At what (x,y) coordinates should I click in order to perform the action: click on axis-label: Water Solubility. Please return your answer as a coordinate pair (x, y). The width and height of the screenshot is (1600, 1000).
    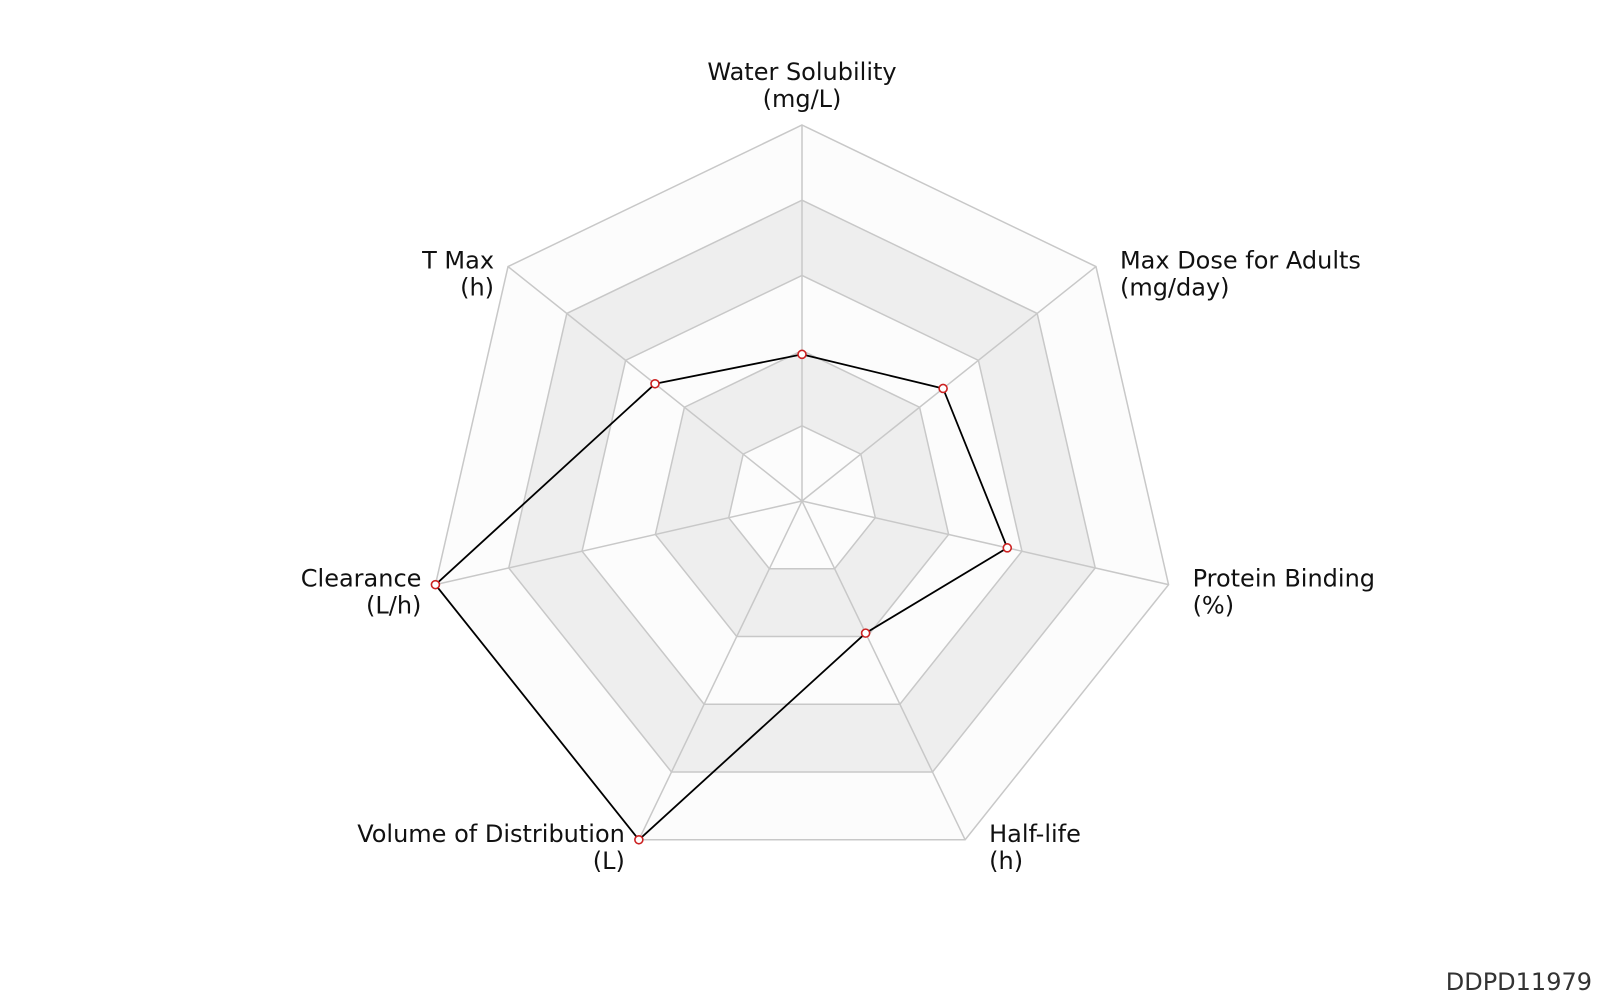
    Looking at the image, I should click on (801, 72).